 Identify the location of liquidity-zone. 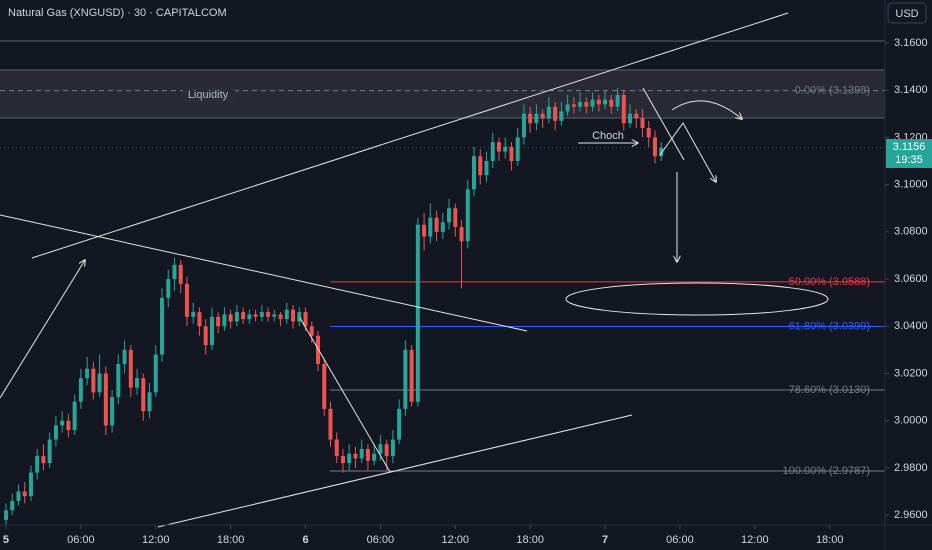
(442, 79).